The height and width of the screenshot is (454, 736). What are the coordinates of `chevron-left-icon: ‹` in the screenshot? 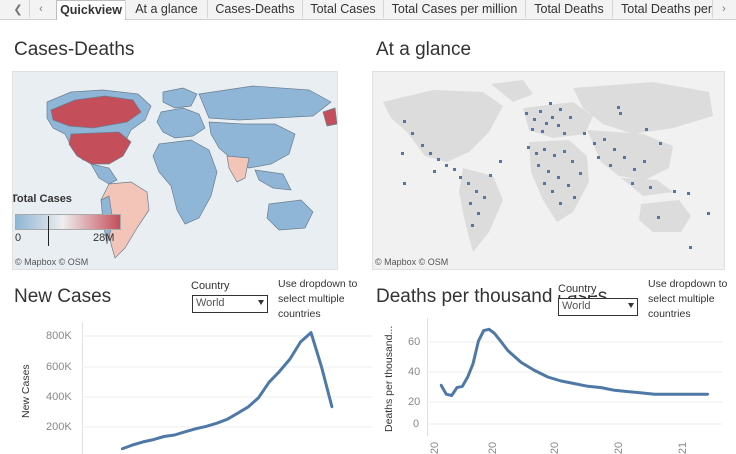 It's located at (40, 9).